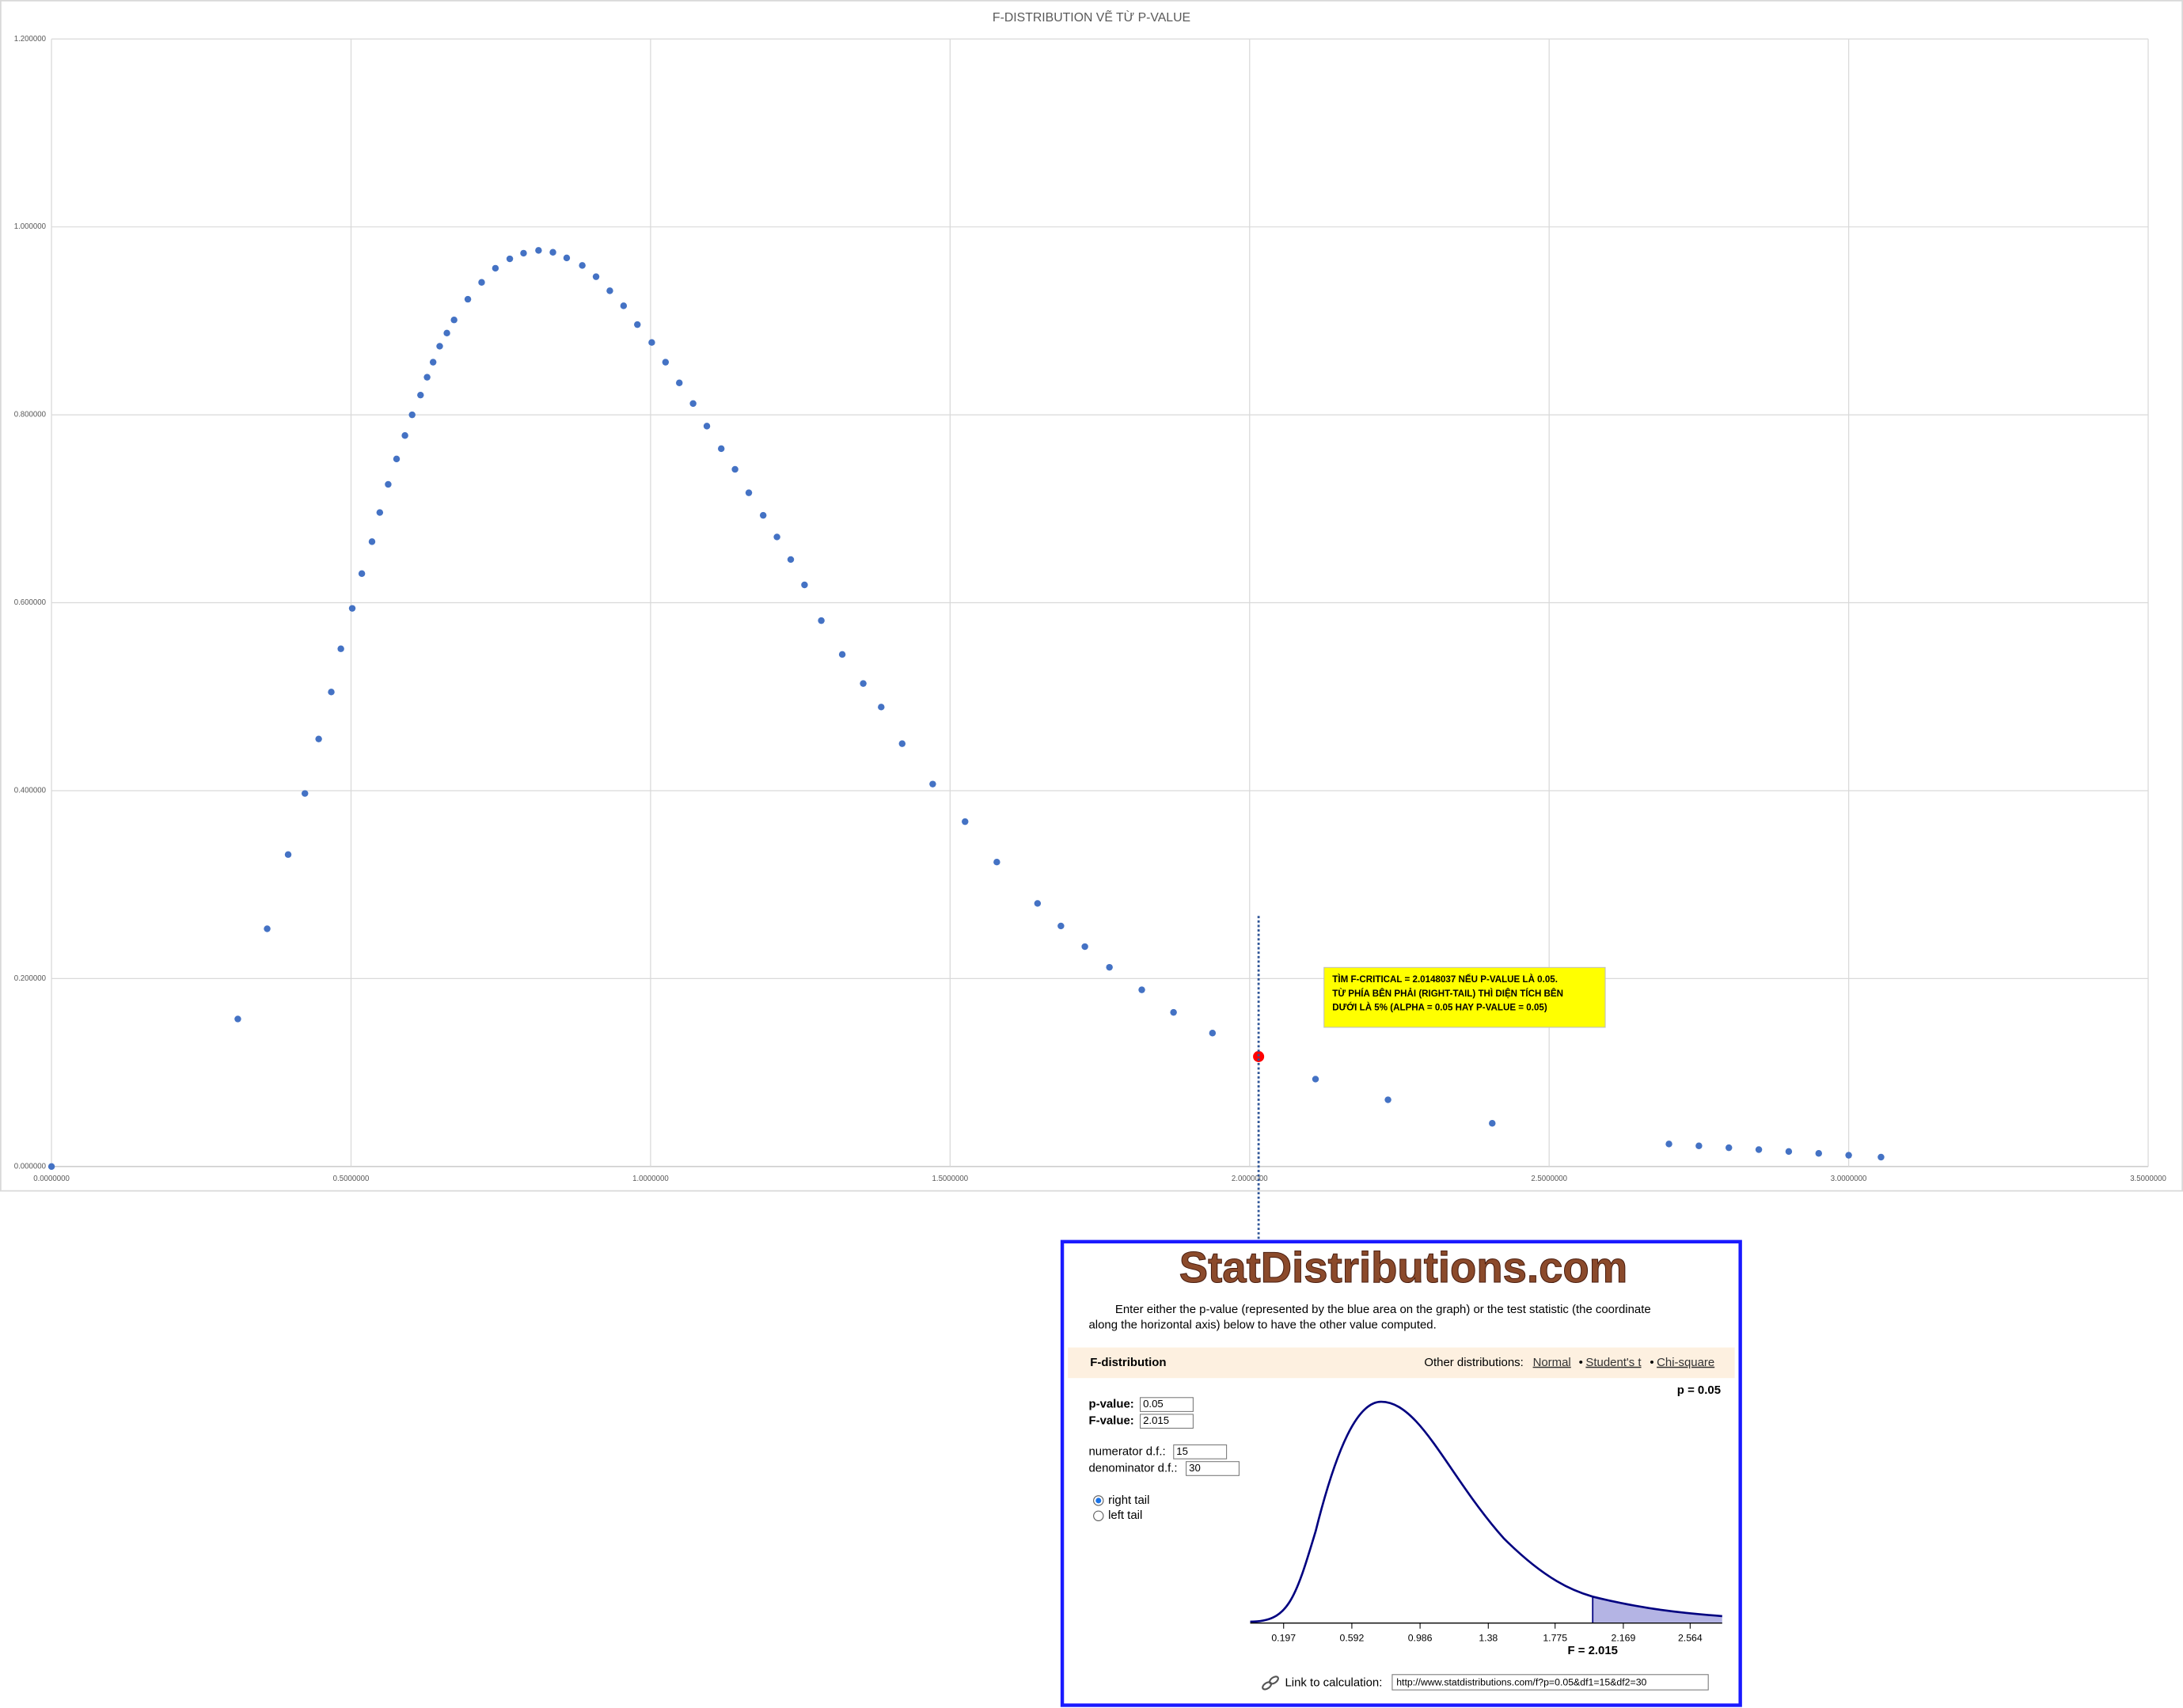 This screenshot has height=1708, width=2183. I want to click on distribution-link: Chi-square, so click(1685, 1362).